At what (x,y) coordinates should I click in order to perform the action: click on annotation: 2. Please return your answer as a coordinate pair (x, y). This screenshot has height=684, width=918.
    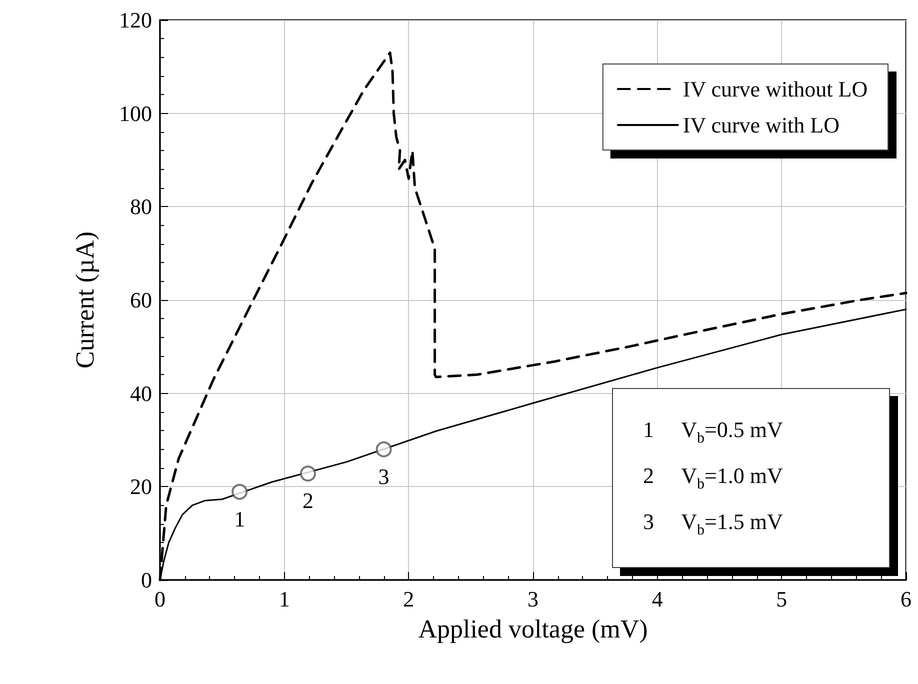
    Looking at the image, I should click on (308, 501).